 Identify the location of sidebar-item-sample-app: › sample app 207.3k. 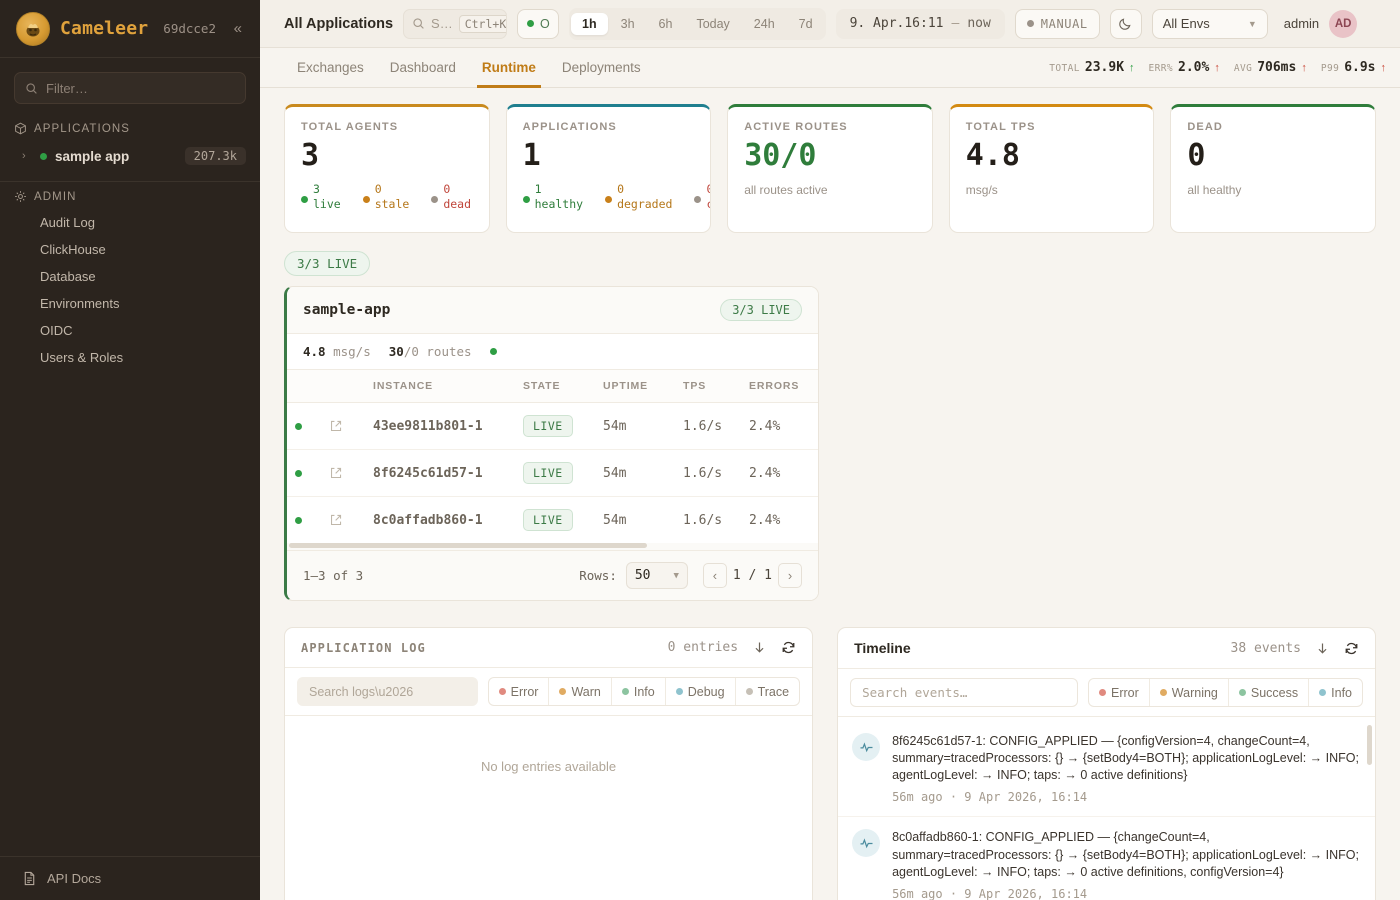
(130, 156).